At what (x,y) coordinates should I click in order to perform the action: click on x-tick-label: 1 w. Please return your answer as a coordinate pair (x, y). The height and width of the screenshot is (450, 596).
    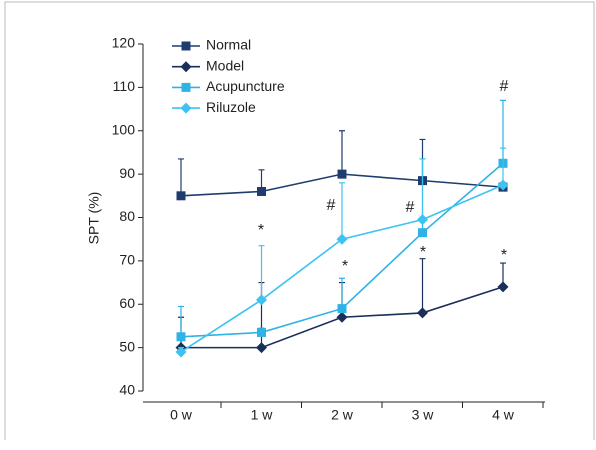
    Looking at the image, I should click on (262, 415).